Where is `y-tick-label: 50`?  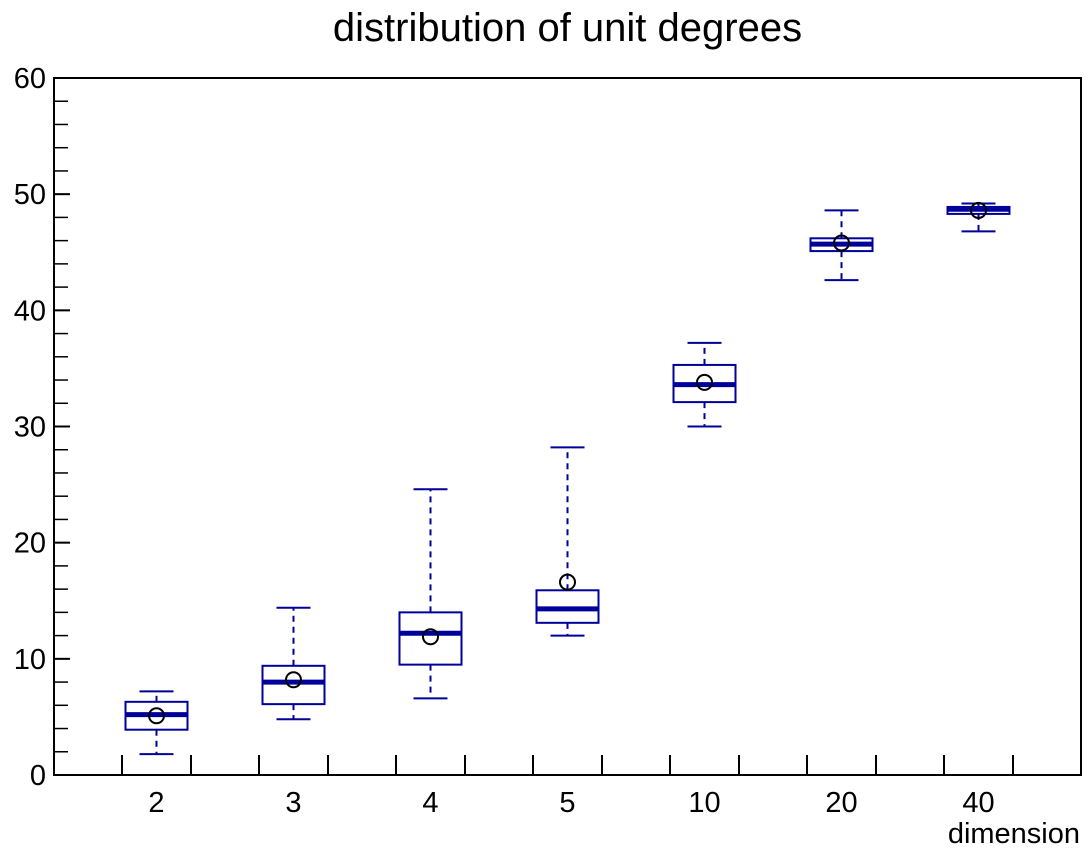 y-tick-label: 50 is located at coordinates (30, 195).